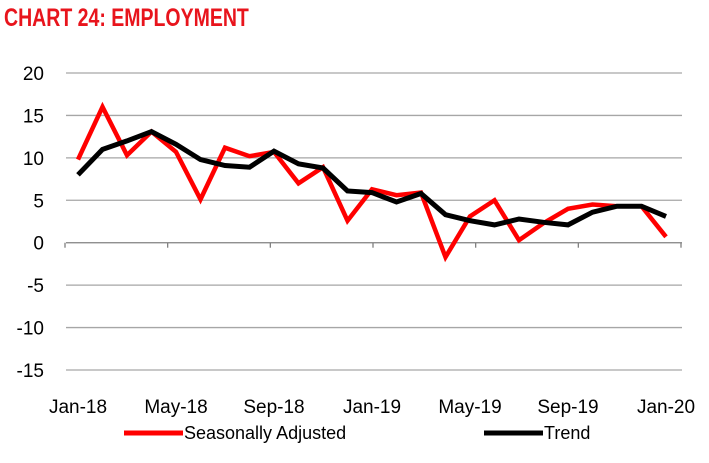 This screenshot has height=463, width=709. Describe the element at coordinates (38, 244) in the screenshot. I see `y-tick-label: 0` at that location.